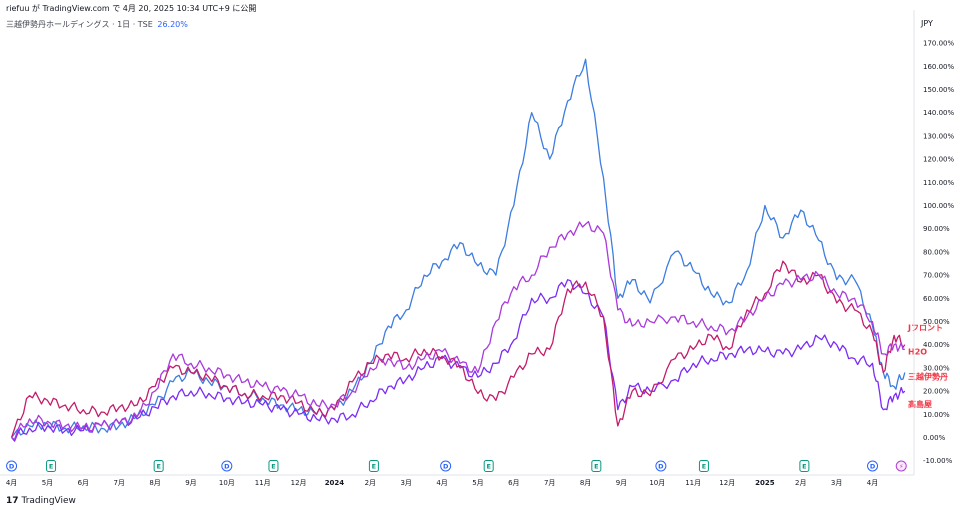 This screenshot has height=510, width=960. I want to click on y-tick-label: 130.00%, so click(938, 136).